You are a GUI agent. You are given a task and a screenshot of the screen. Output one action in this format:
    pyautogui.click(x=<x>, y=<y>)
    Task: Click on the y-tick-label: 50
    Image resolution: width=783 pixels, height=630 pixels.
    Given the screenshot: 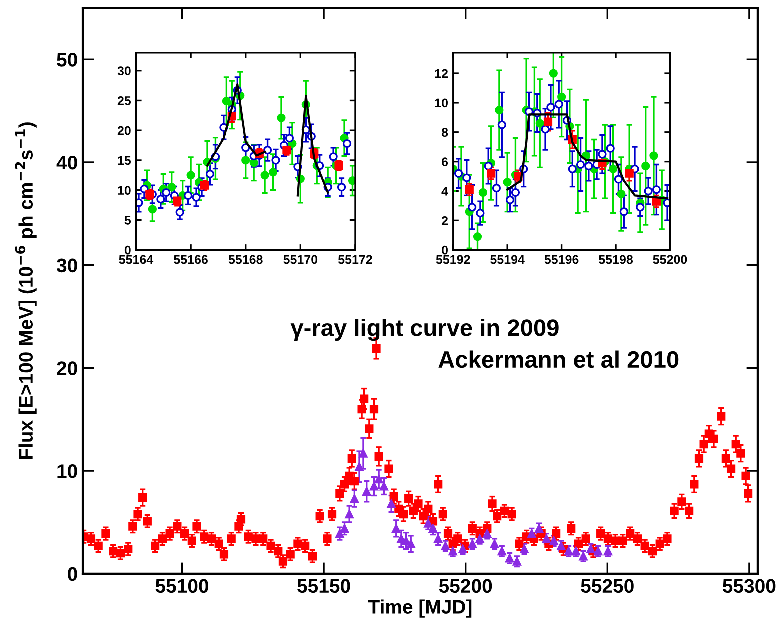 What is the action you would take?
    pyautogui.click(x=67, y=60)
    